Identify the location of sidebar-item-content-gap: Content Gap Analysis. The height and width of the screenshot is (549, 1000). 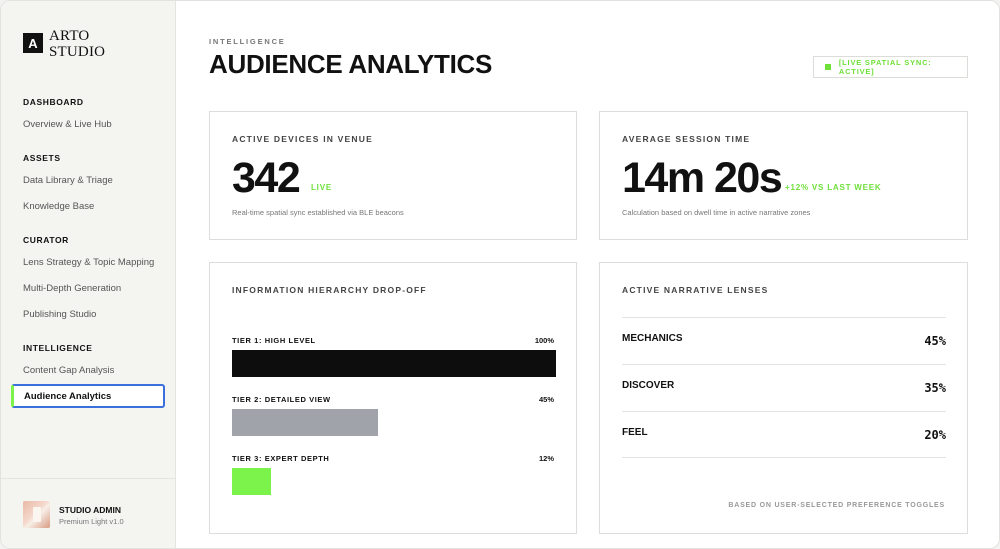
(69, 370).